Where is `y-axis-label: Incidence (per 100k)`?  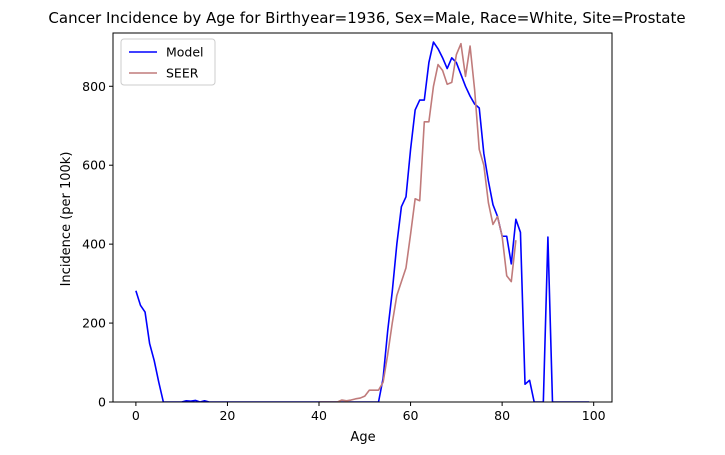
y-axis-label: Incidence (per 100k) is located at coordinates (66, 219).